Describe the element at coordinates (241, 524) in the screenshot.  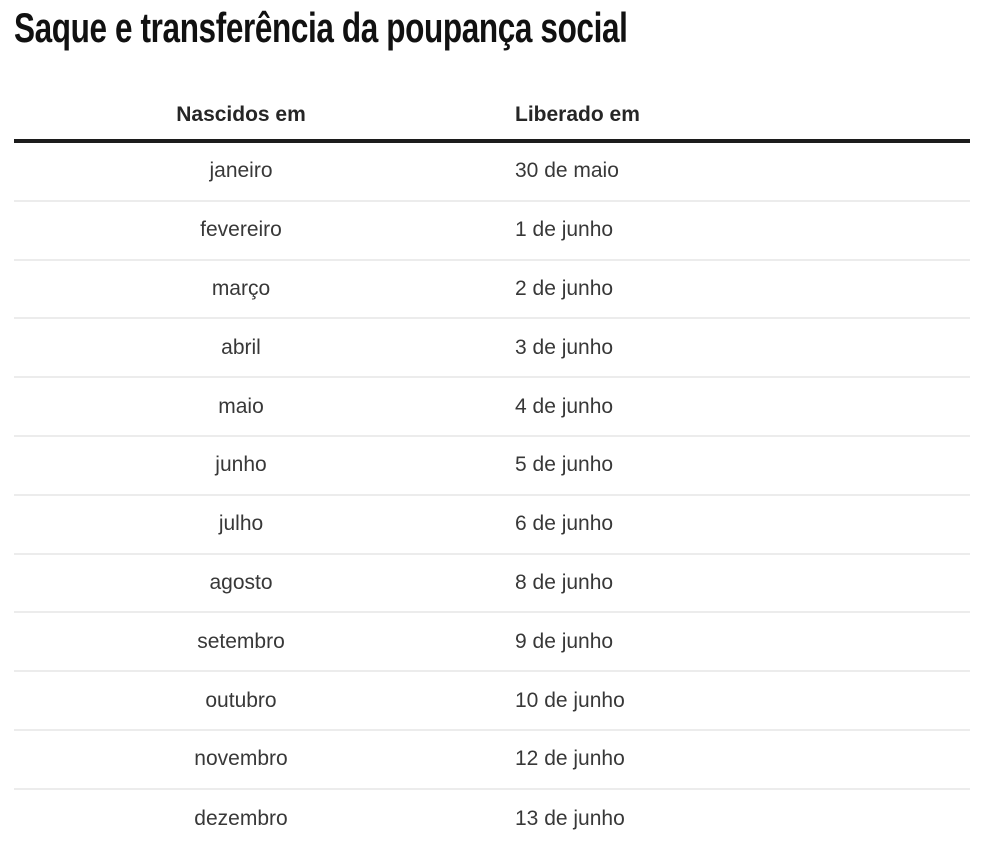
I see `month-cell: julho` at that location.